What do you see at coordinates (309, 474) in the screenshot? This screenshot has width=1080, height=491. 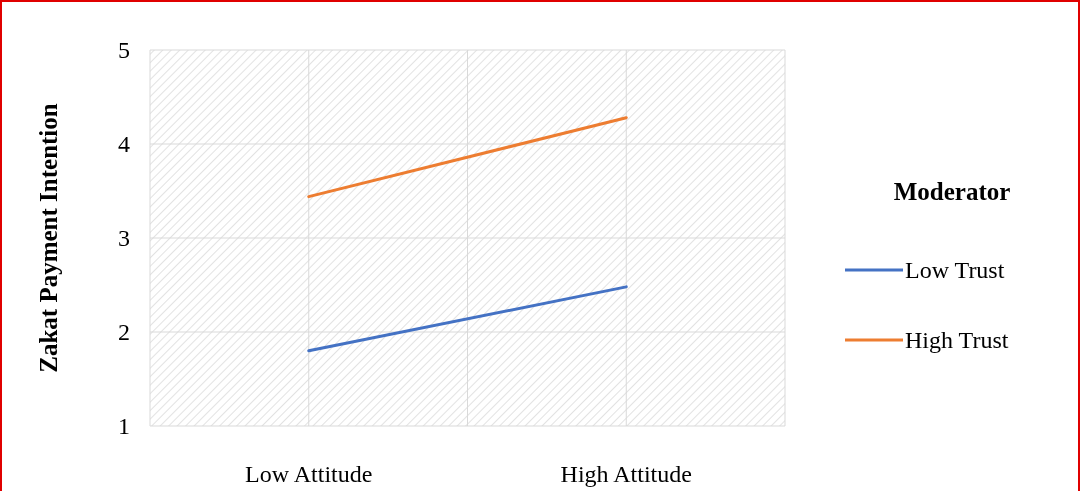 I see `x-tick-label: Low Attitude` at bounding box center [309, 474].